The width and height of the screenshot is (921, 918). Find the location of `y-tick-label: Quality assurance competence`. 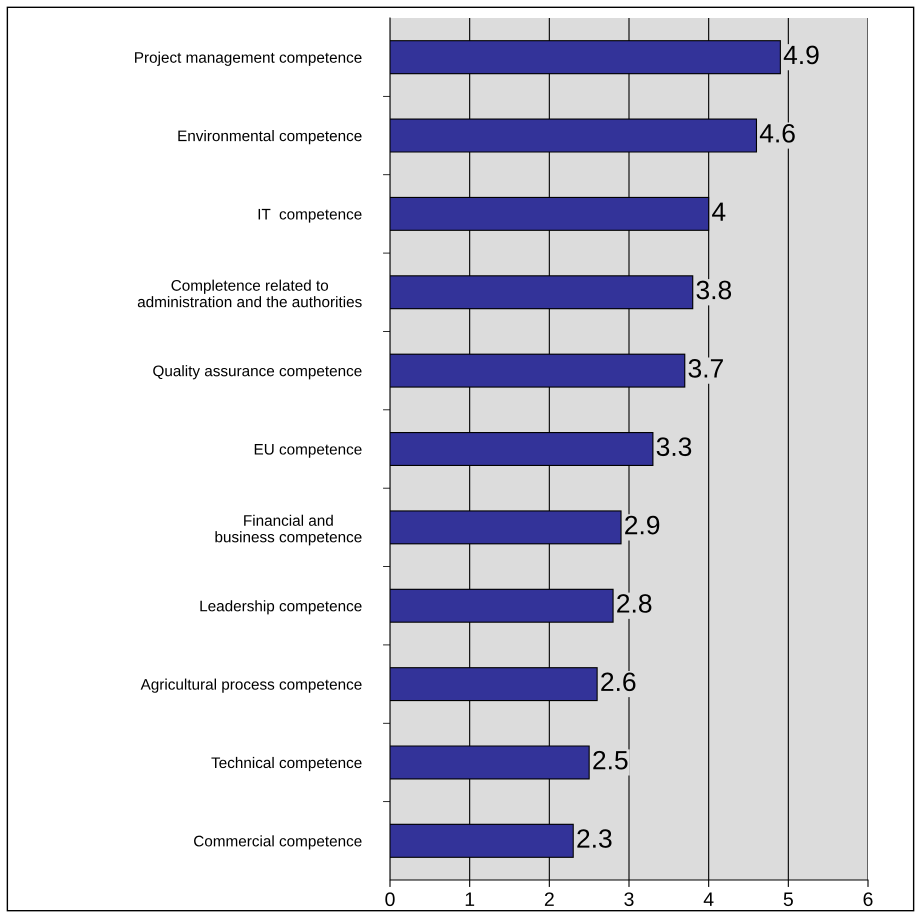

y-tick-label: Quality assurance competence is located at coordinates (257, 372).